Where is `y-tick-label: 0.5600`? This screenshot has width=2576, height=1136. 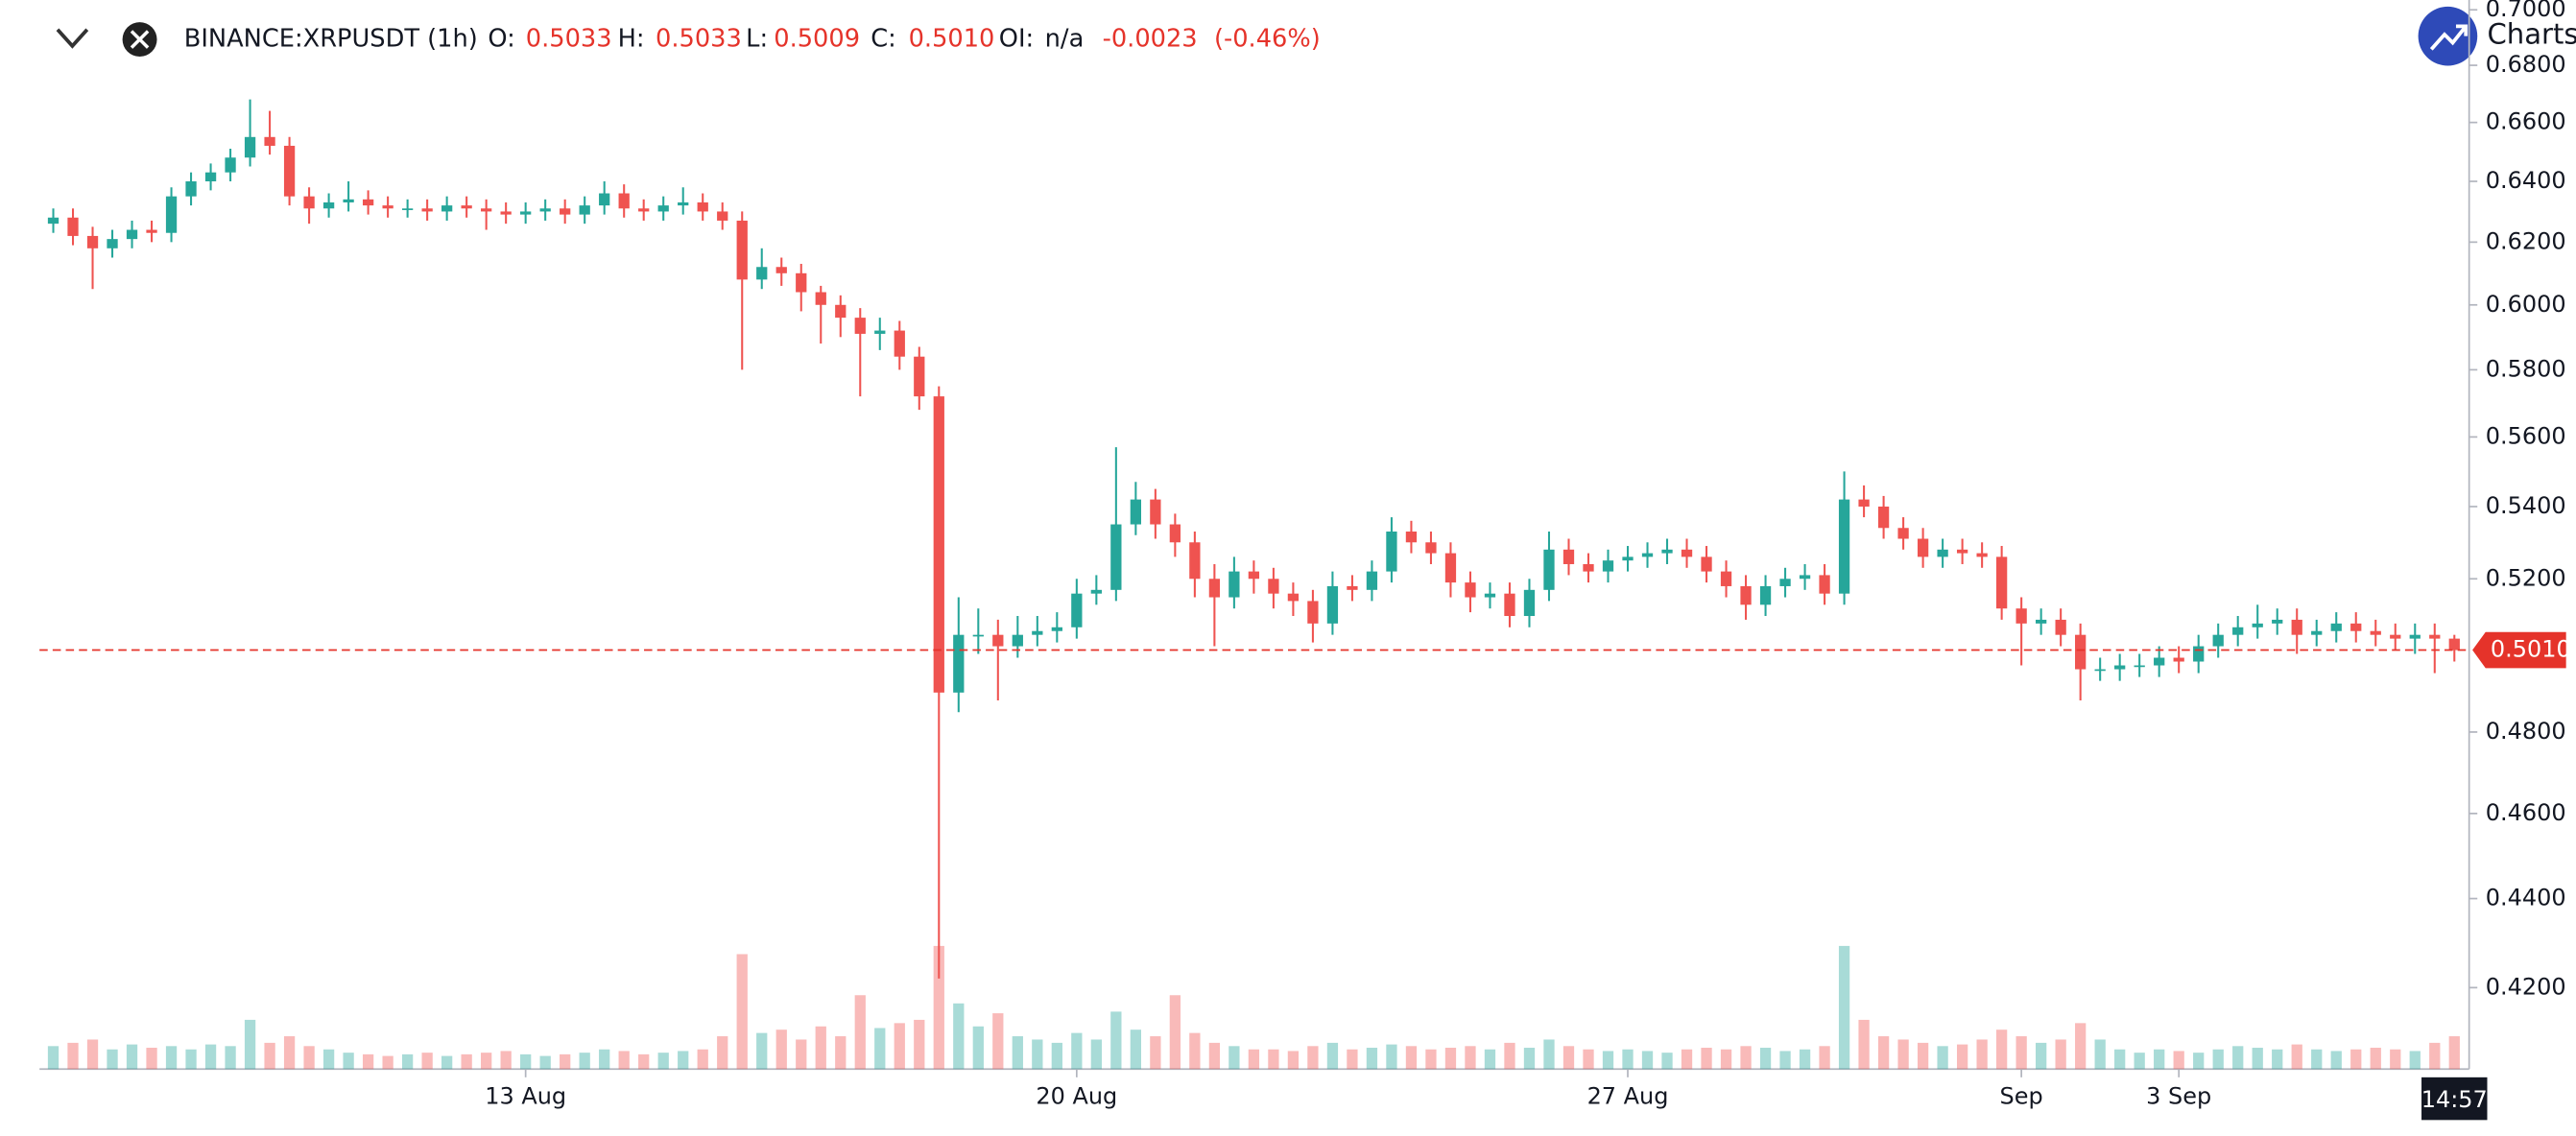 y-tick-label: 0.5600 is located at coordinates (2526, 435).